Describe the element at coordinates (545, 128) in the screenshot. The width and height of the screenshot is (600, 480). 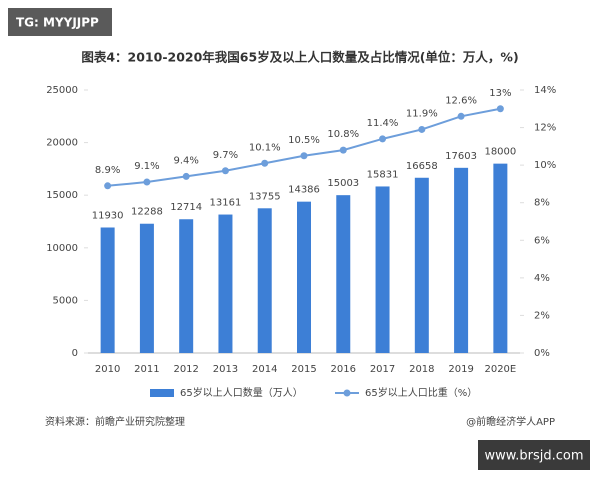
I see `y2-tick-label: 12%` at that location.